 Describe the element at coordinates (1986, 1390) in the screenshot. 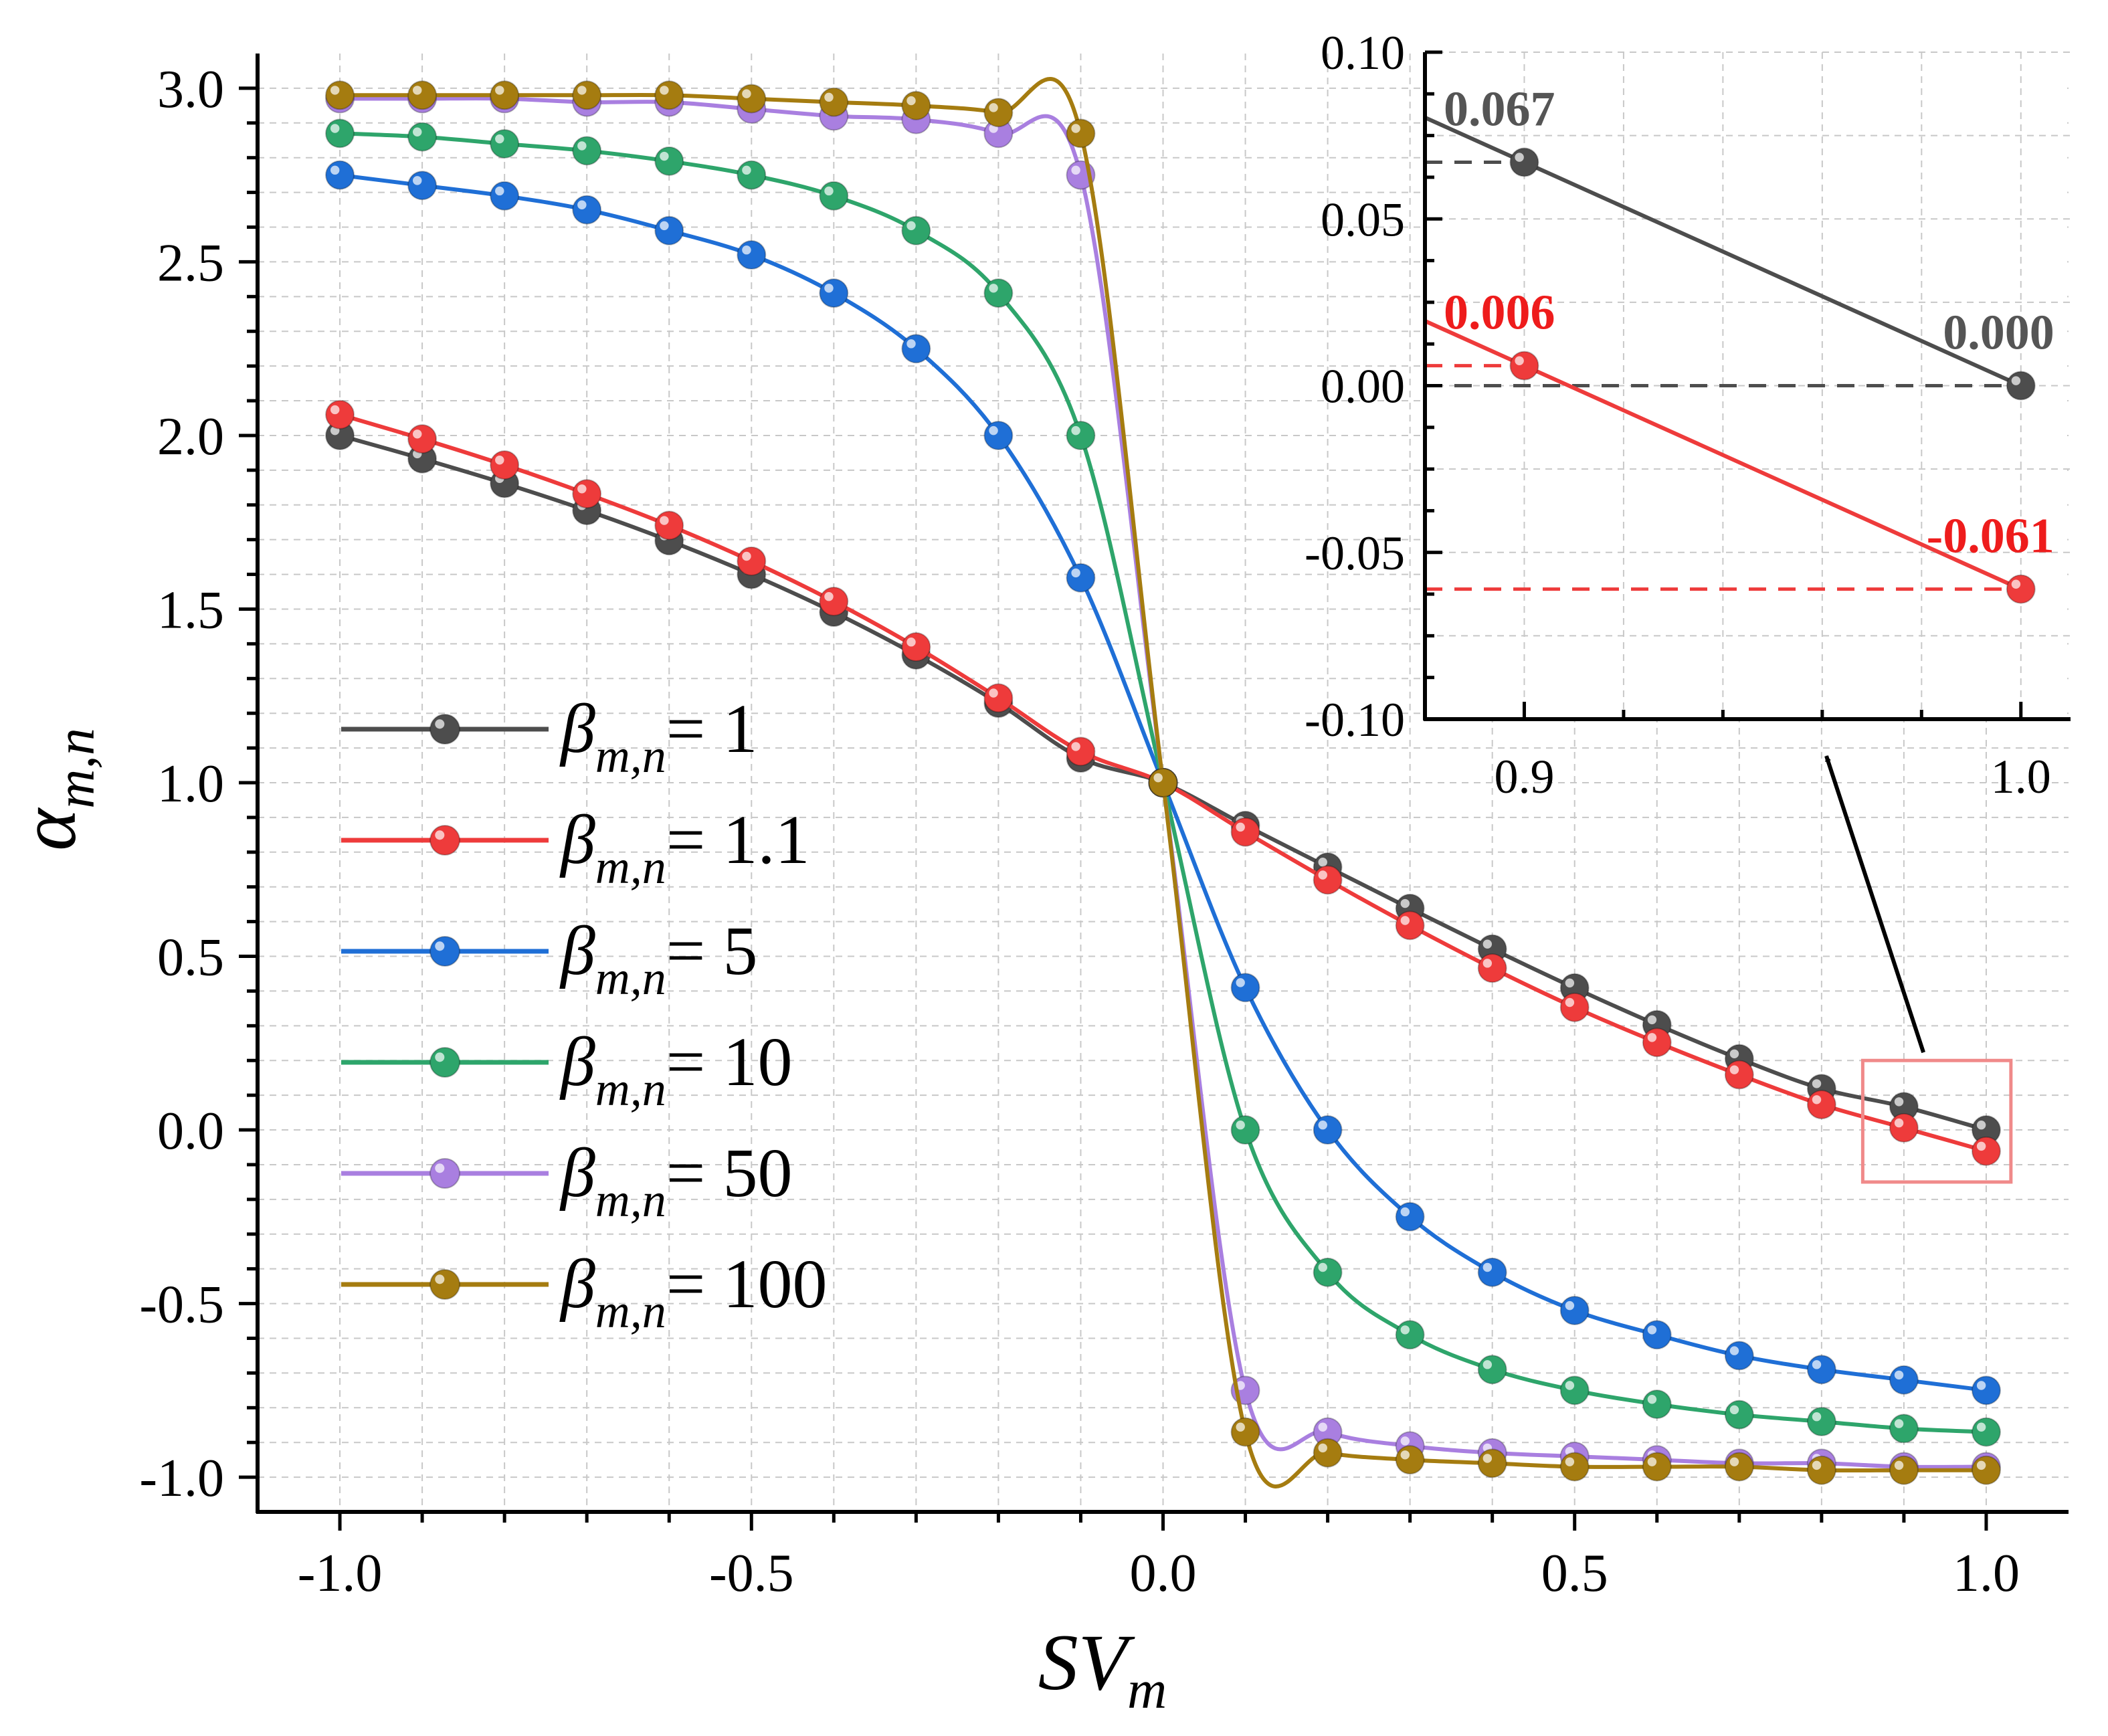

I see `point-beta_5-x1` at that location.